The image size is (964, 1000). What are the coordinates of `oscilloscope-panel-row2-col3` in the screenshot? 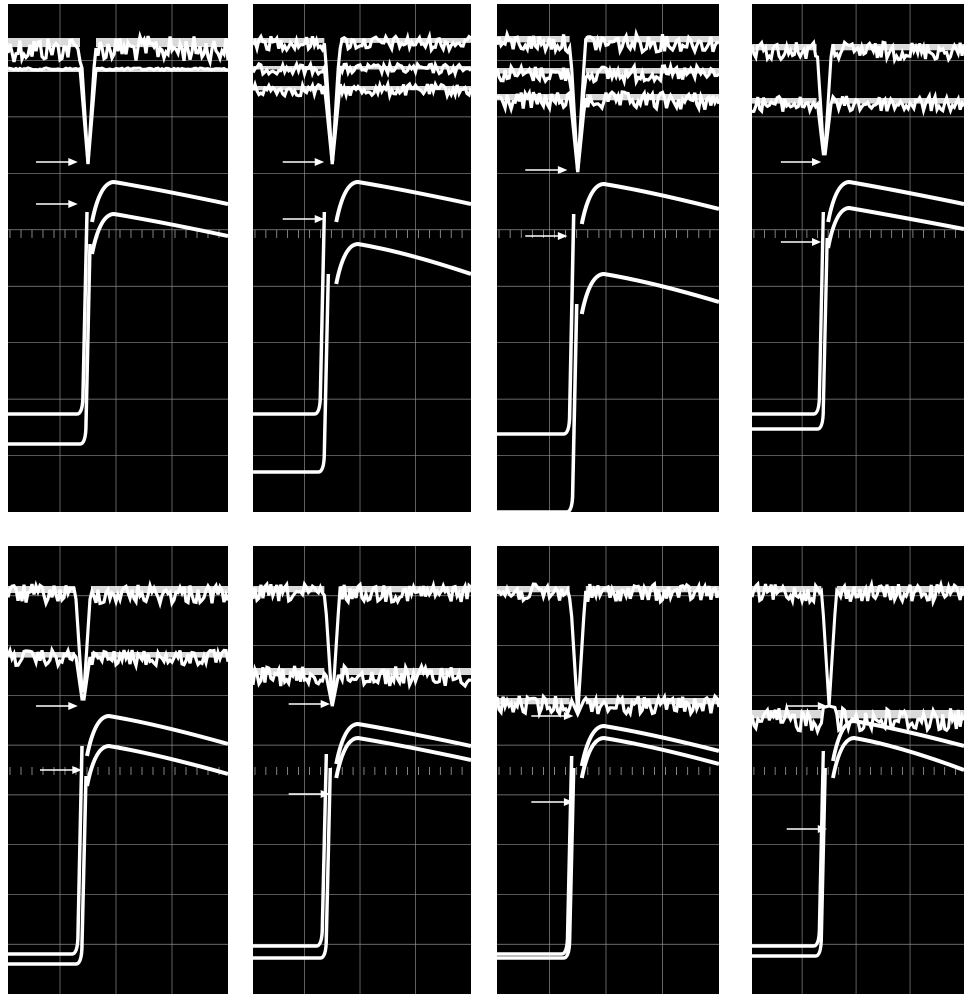 It's located at (608, 770).